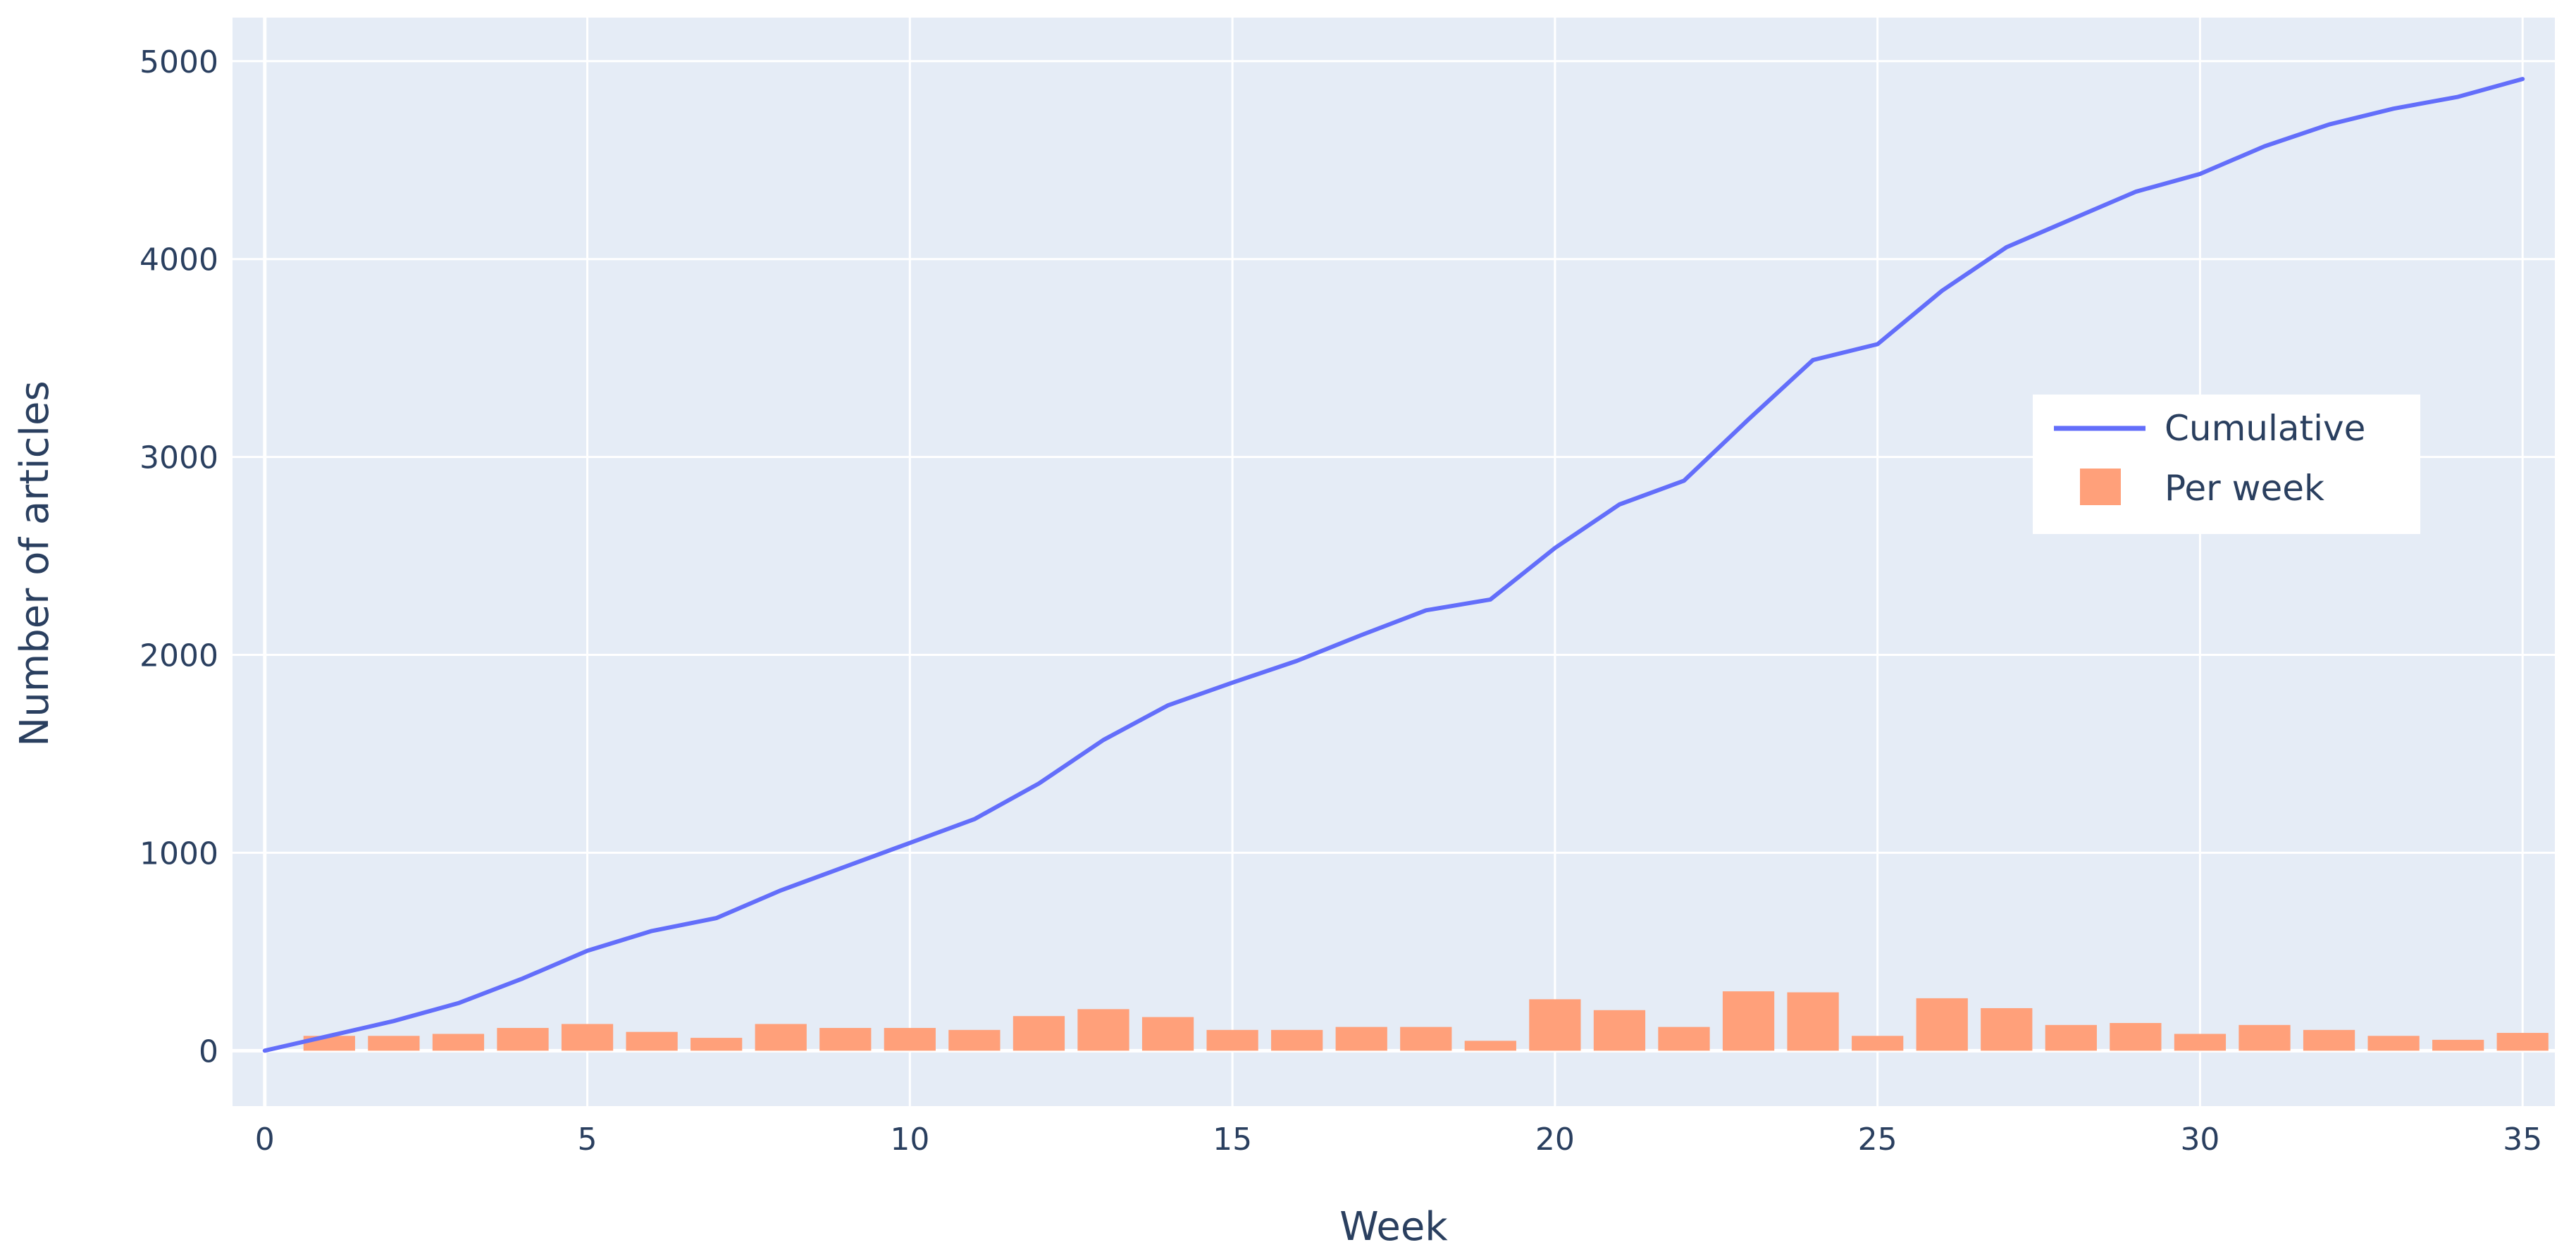  I want to click on x-tick-label: 10, so click(910, 1140).